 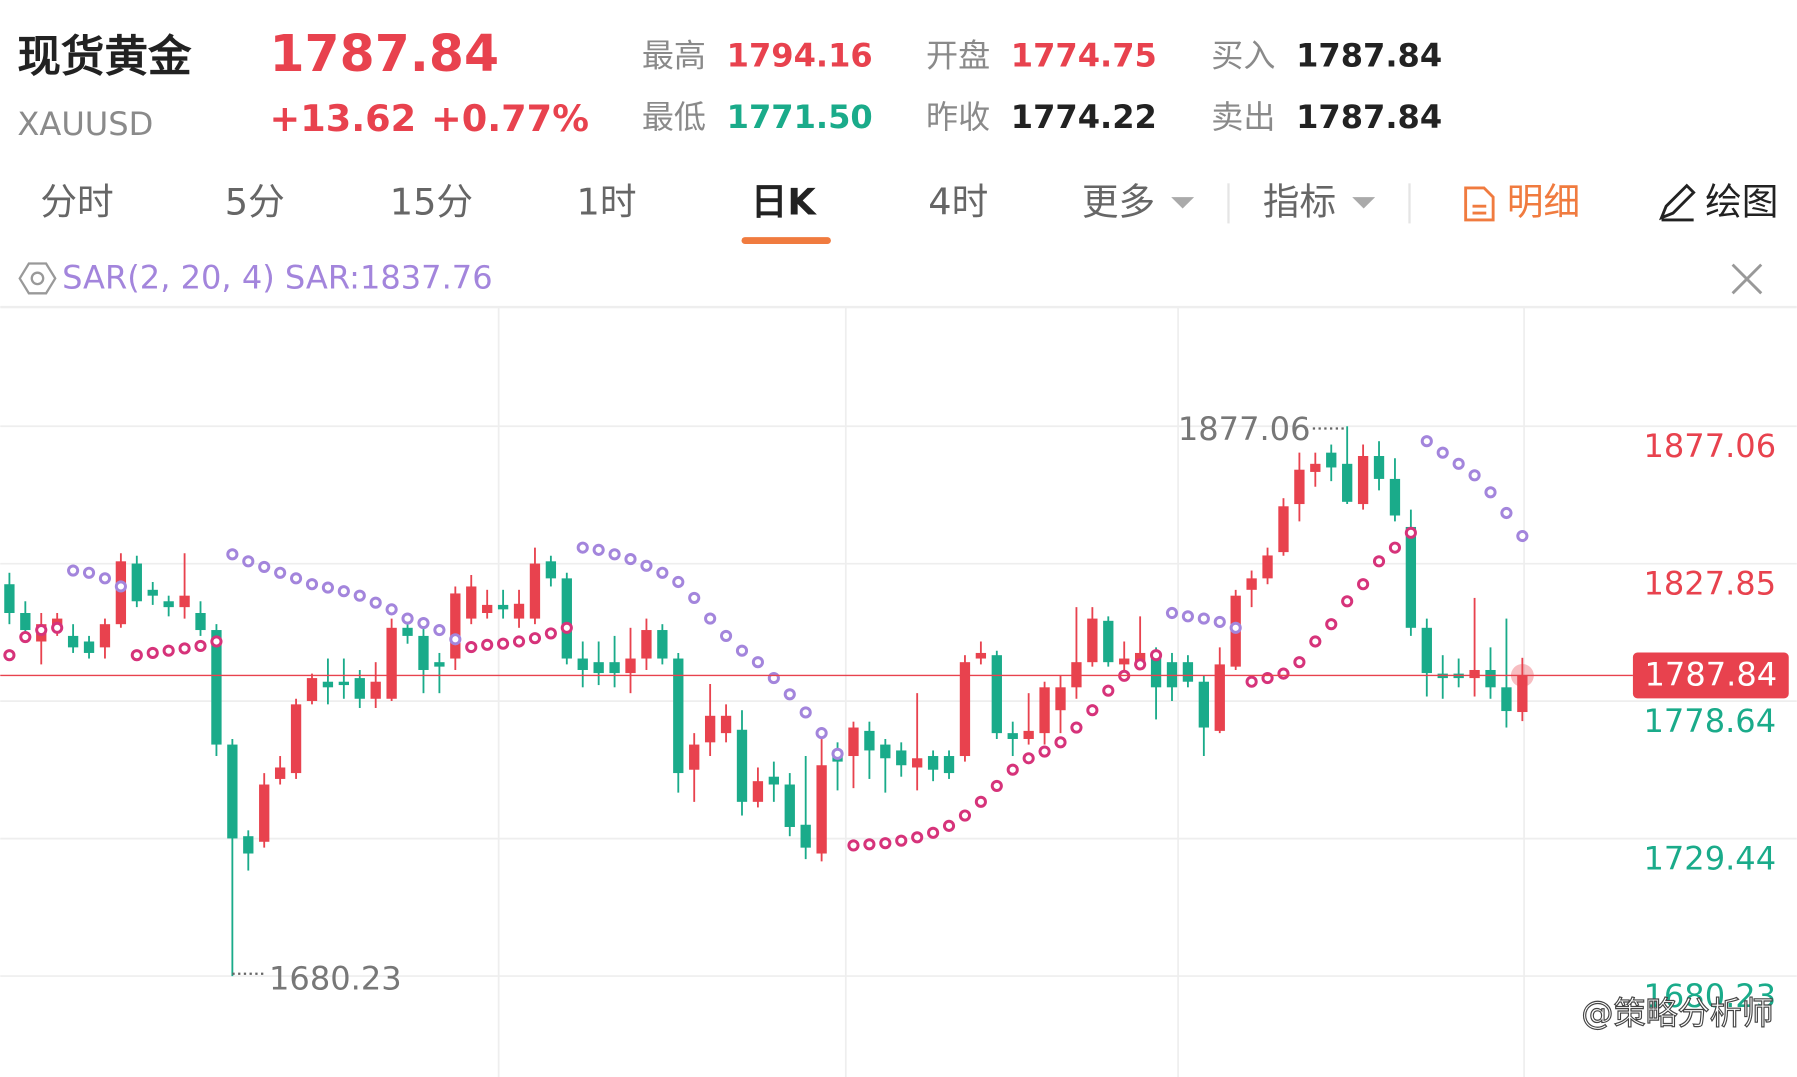 I want to click on watermark: @策略分析师, so click(x=1677, y=1013).